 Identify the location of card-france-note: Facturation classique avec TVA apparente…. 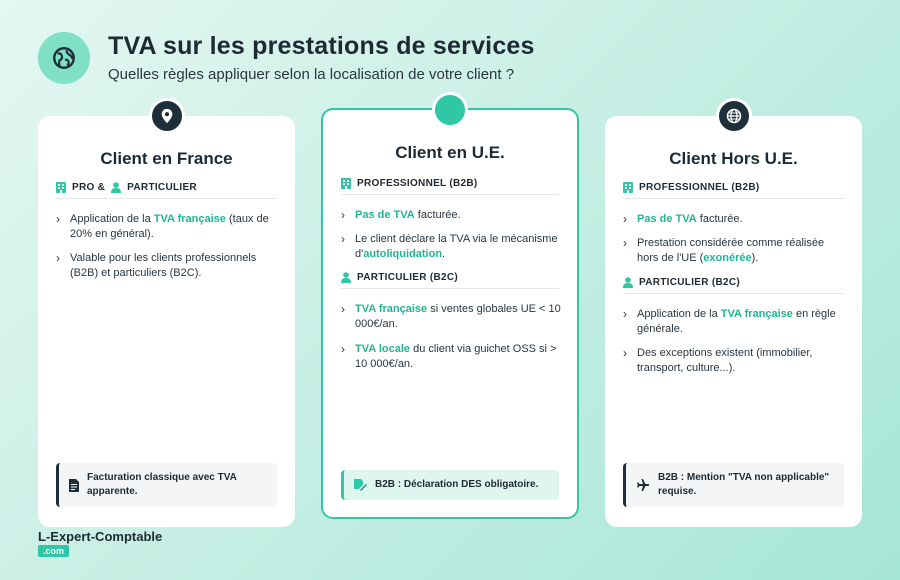
(166, 485).